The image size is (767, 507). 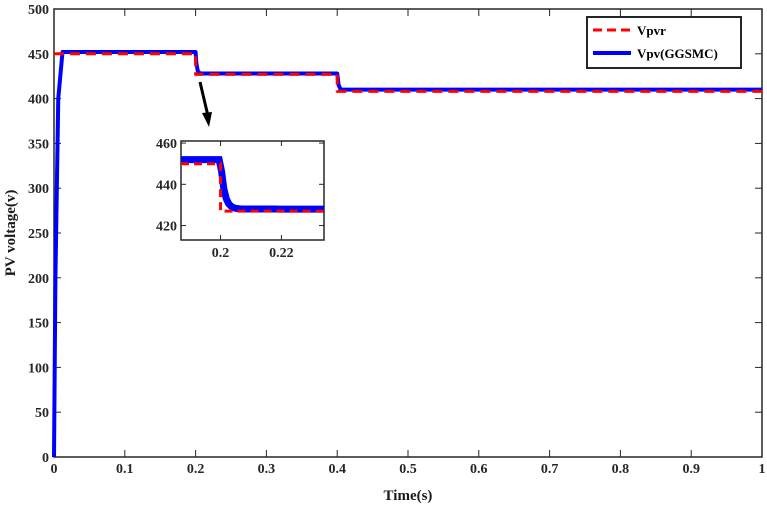 What do you see at coordinates (166, 185) in the screenshot?
I see `inset-y-tick-label: 440` at bounding box center [166, 185].